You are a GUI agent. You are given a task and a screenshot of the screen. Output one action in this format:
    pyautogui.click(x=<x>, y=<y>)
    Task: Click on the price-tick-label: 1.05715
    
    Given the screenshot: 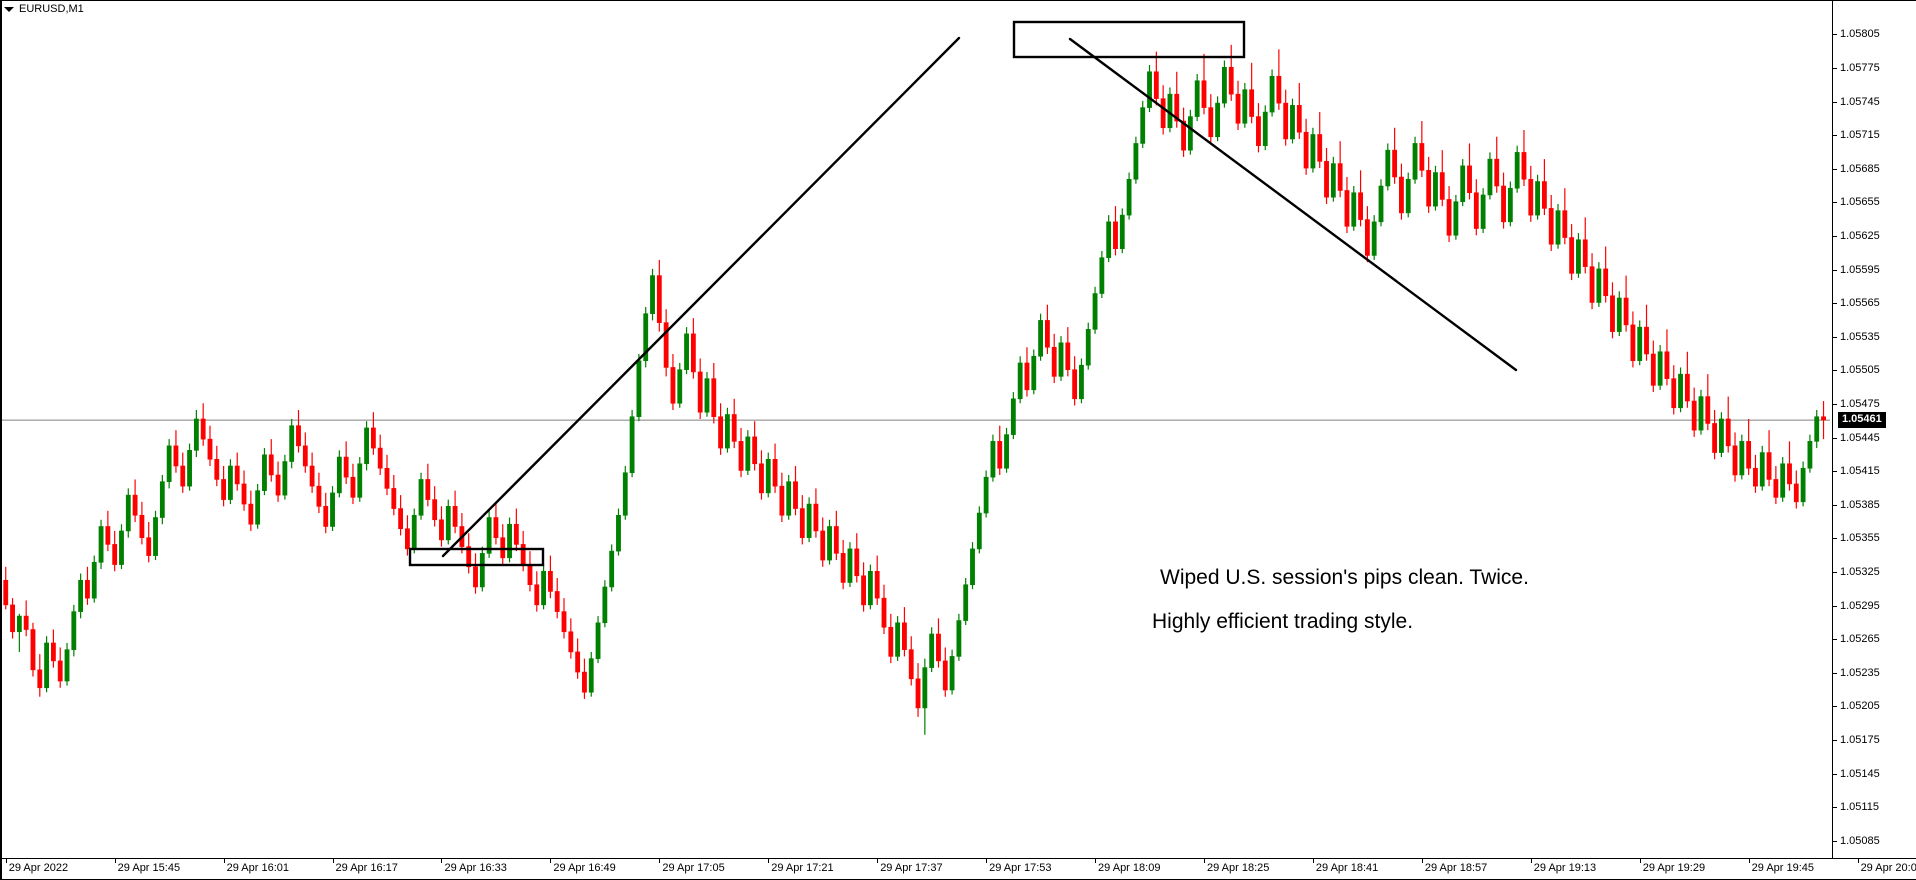 What is the action you would take?
    pyautogui.click(x=1860, y=135)
    